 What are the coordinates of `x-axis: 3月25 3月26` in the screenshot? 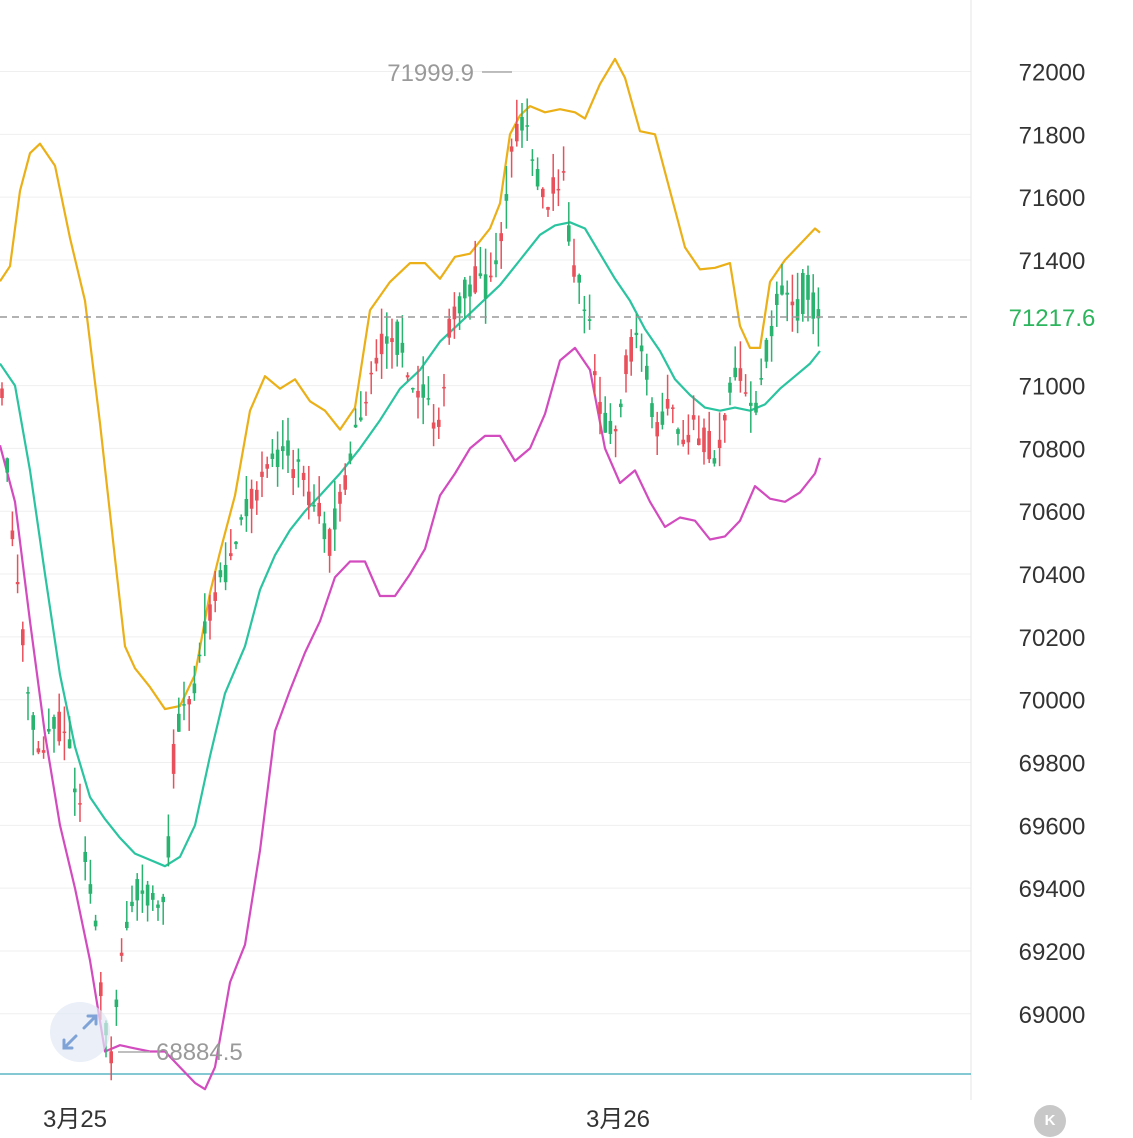 It's located at (346, 1119).